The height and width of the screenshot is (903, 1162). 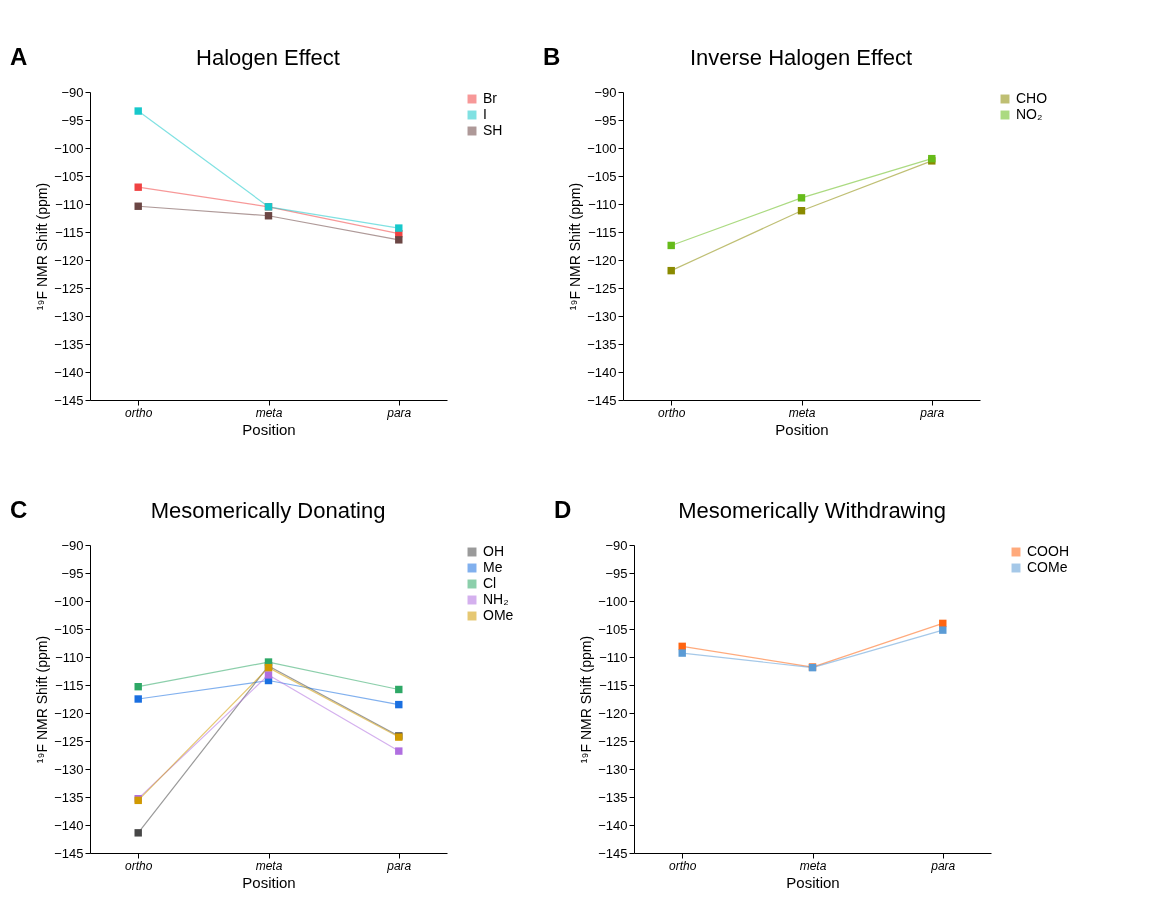 I want to click on legend-label: SH, so click(x=493, y=130).